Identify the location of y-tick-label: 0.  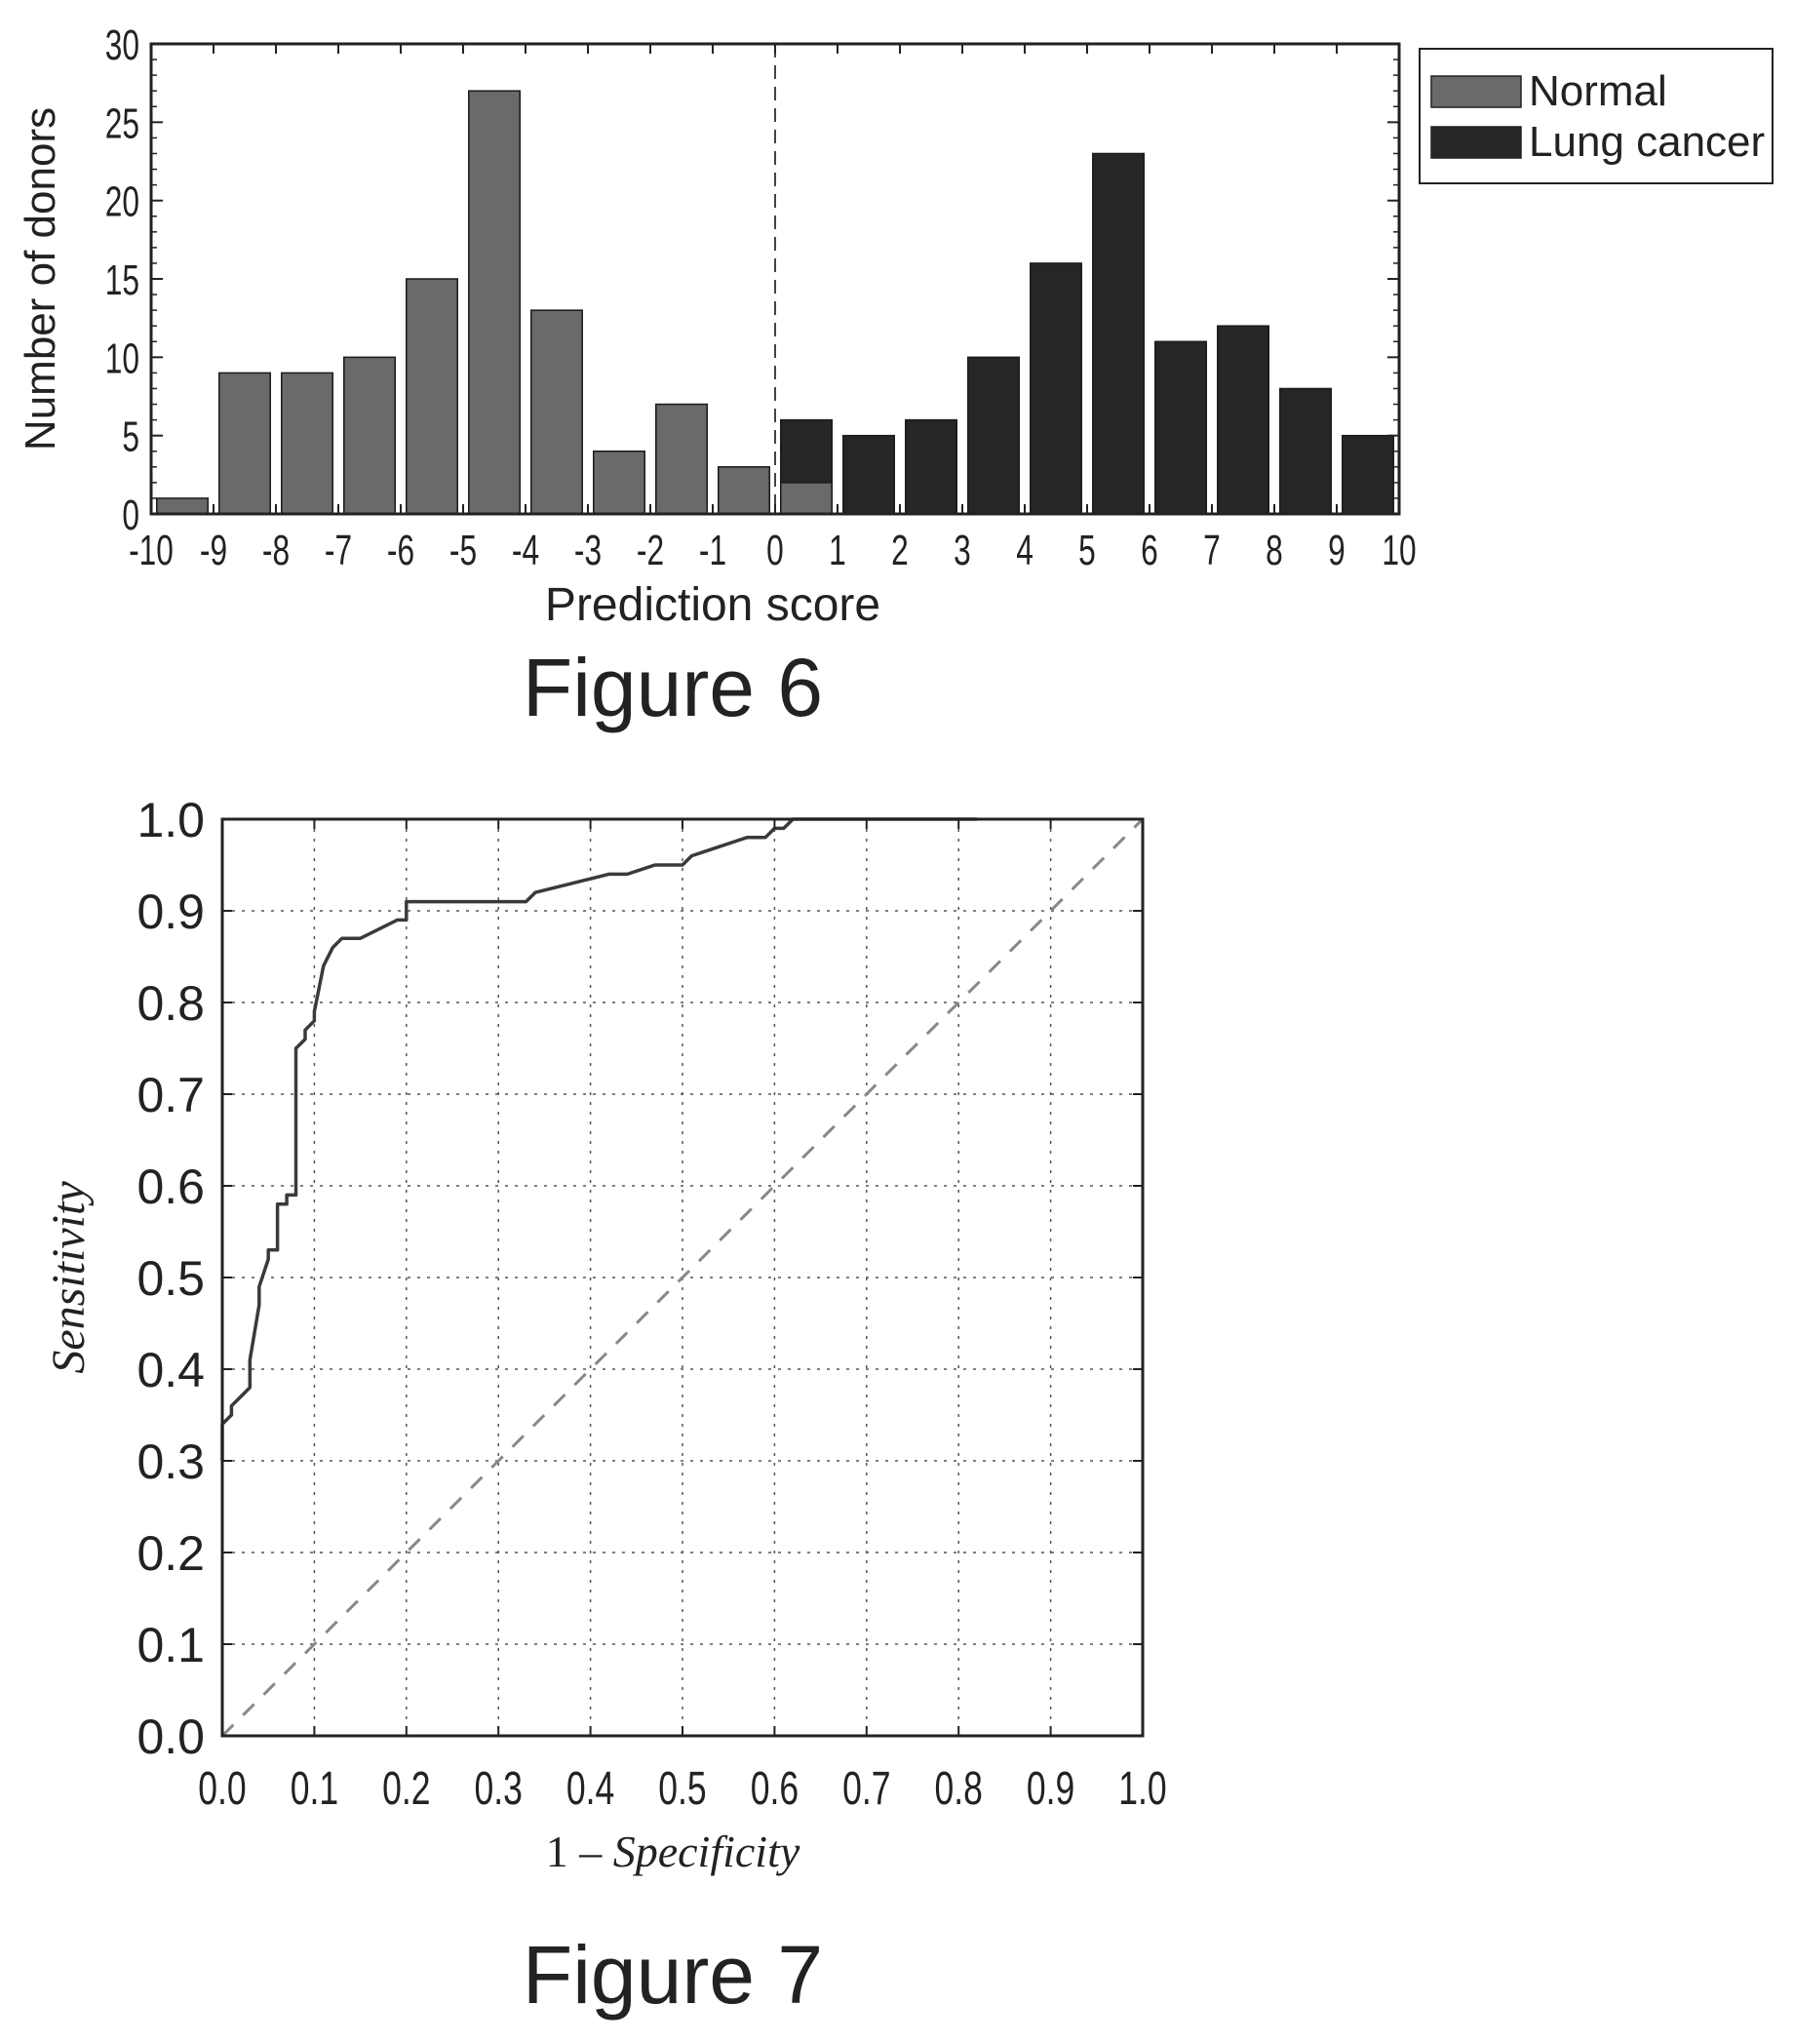
(130, 515).